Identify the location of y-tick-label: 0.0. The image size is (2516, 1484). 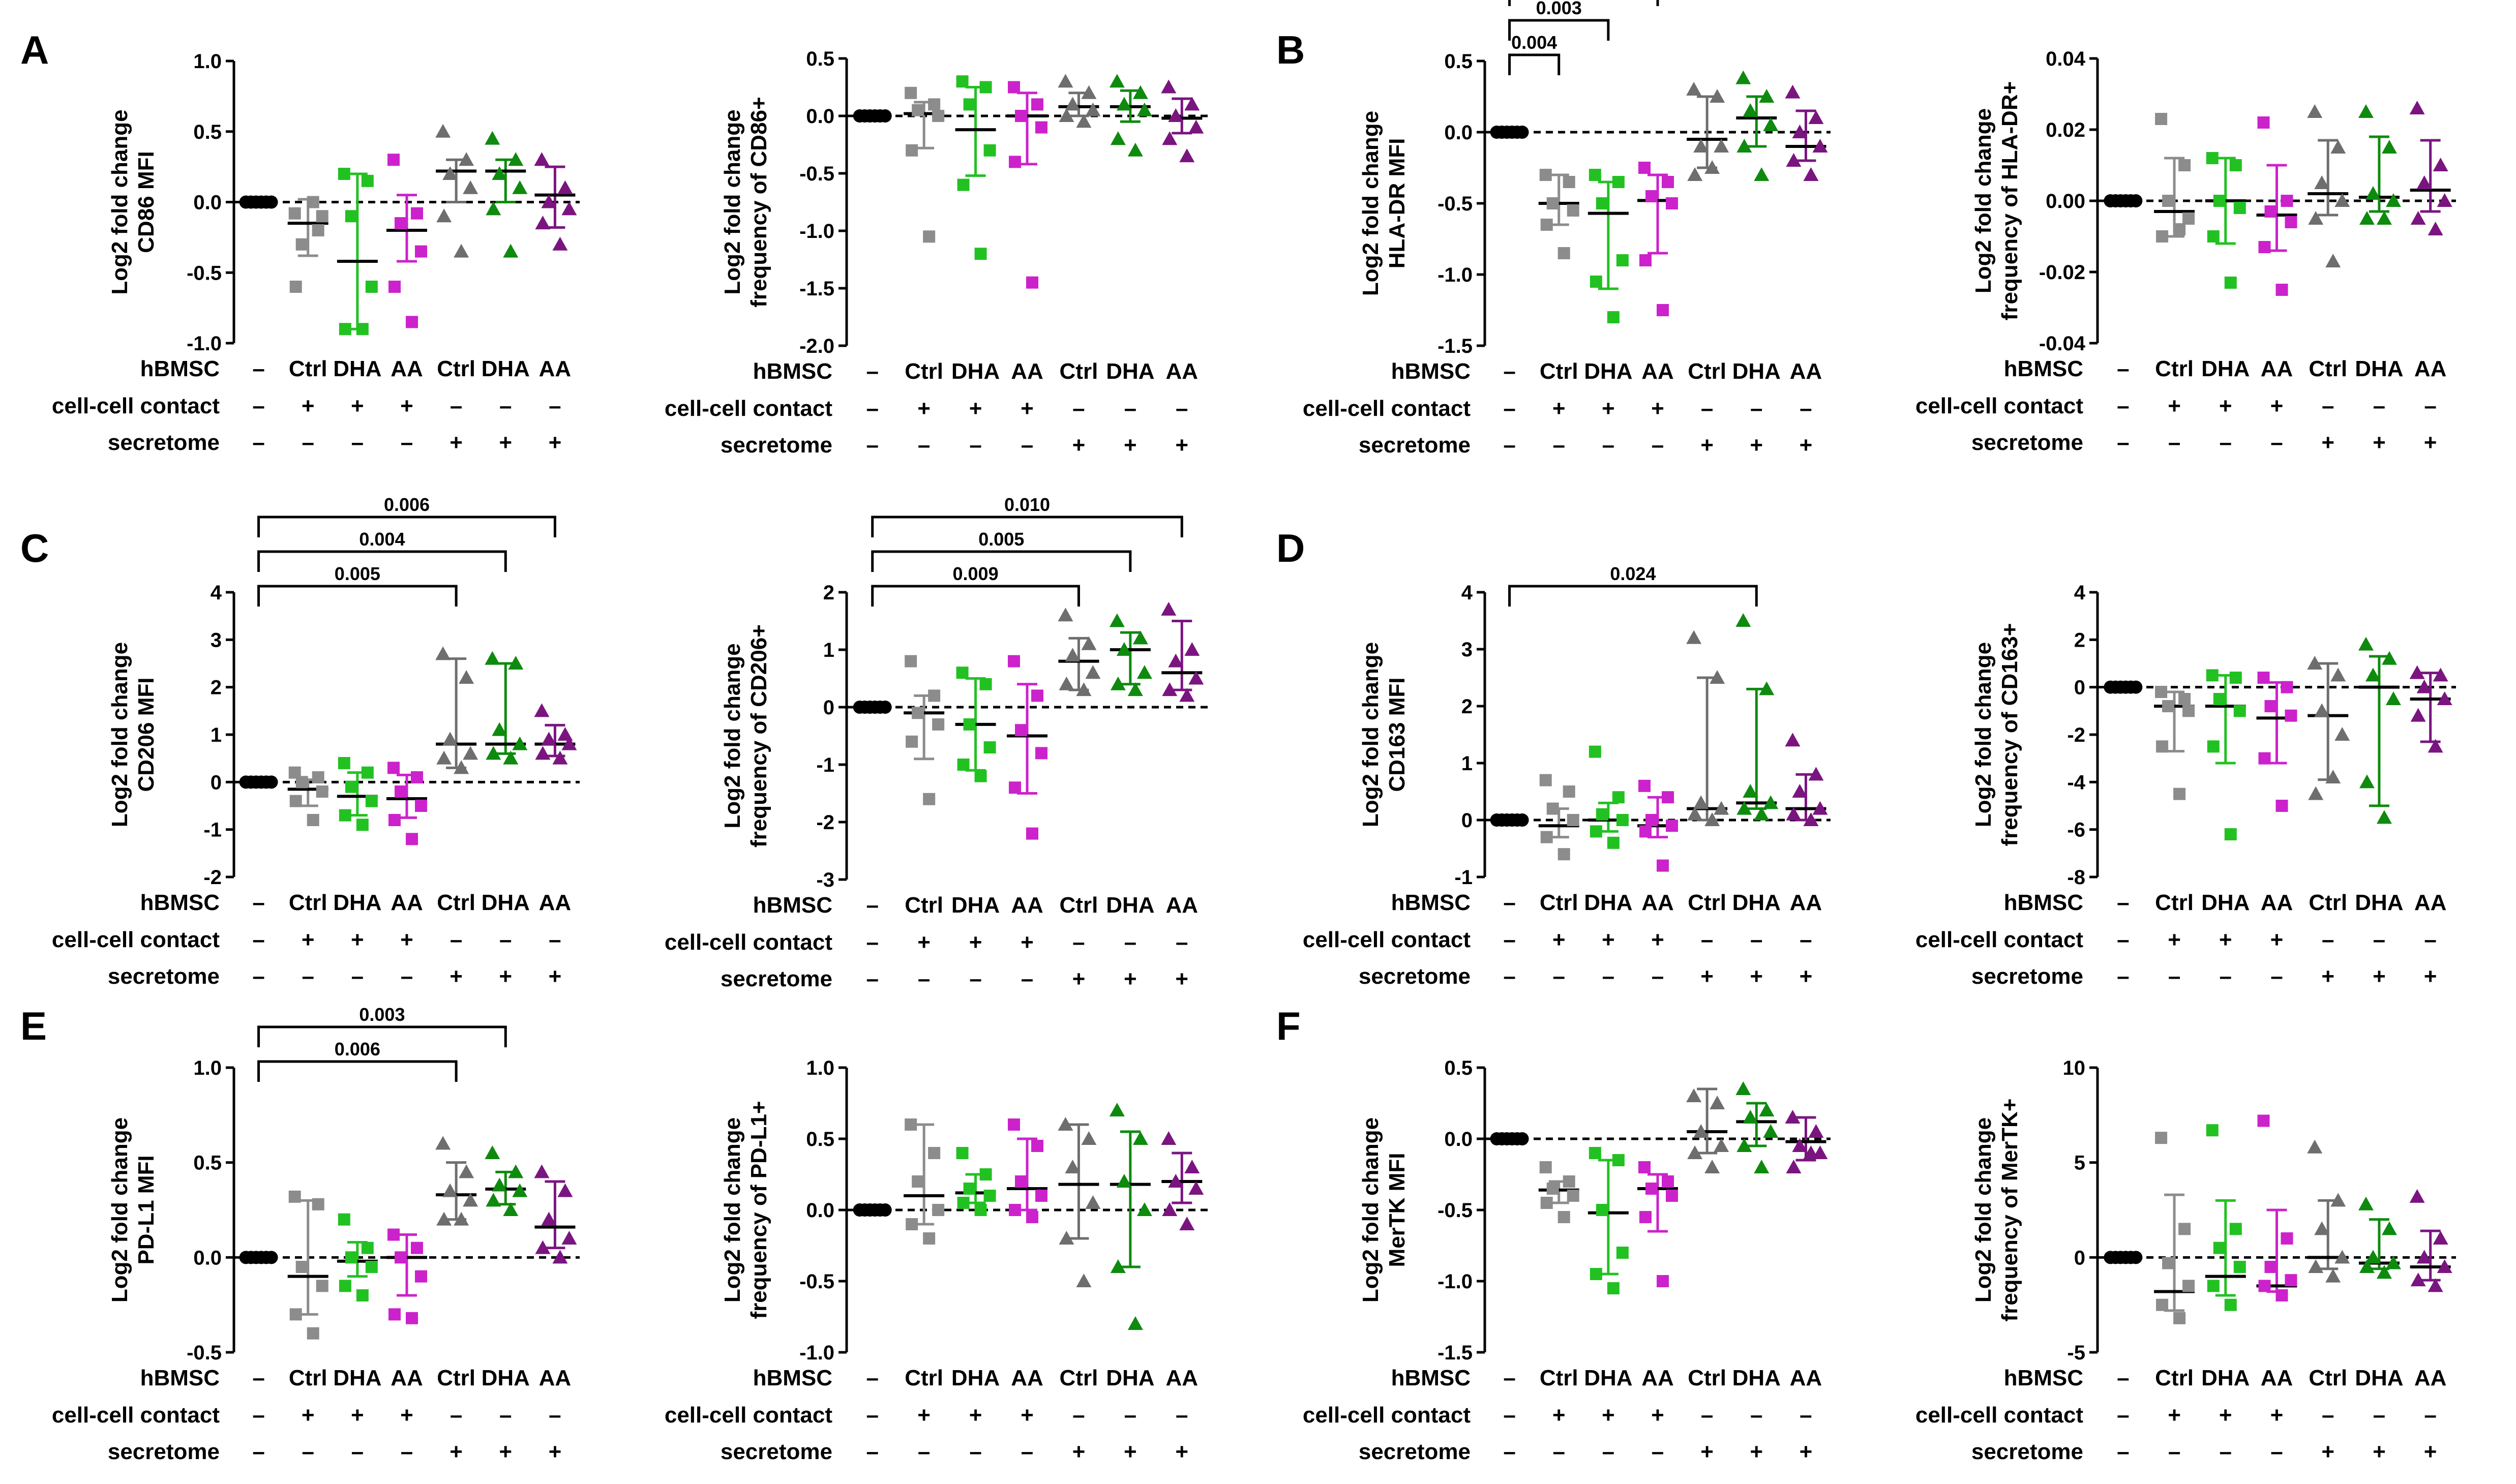
(1459, 1139).